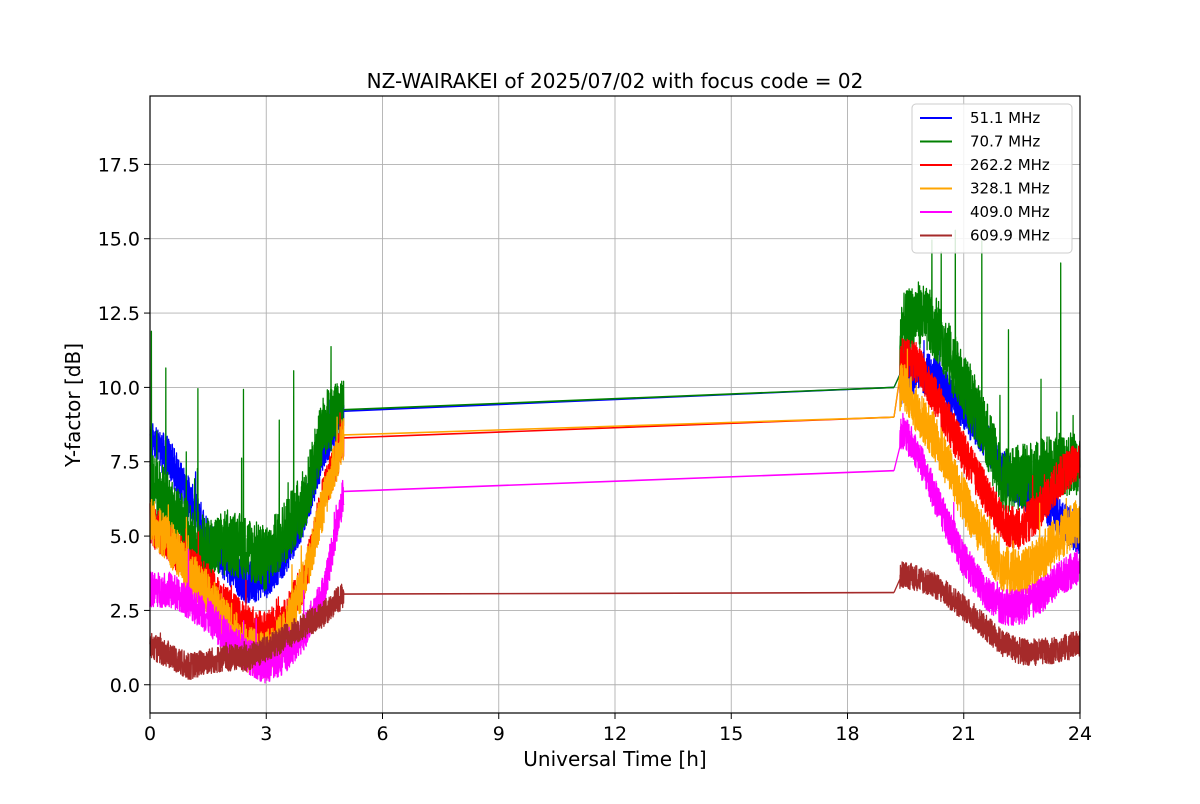 This screenshot has height=804, width=1200. What do you see at coordinates (1010, 165) in the screenshot?
I see `legend-label: 262.2 MHz` at bounding box center [1010, 165].